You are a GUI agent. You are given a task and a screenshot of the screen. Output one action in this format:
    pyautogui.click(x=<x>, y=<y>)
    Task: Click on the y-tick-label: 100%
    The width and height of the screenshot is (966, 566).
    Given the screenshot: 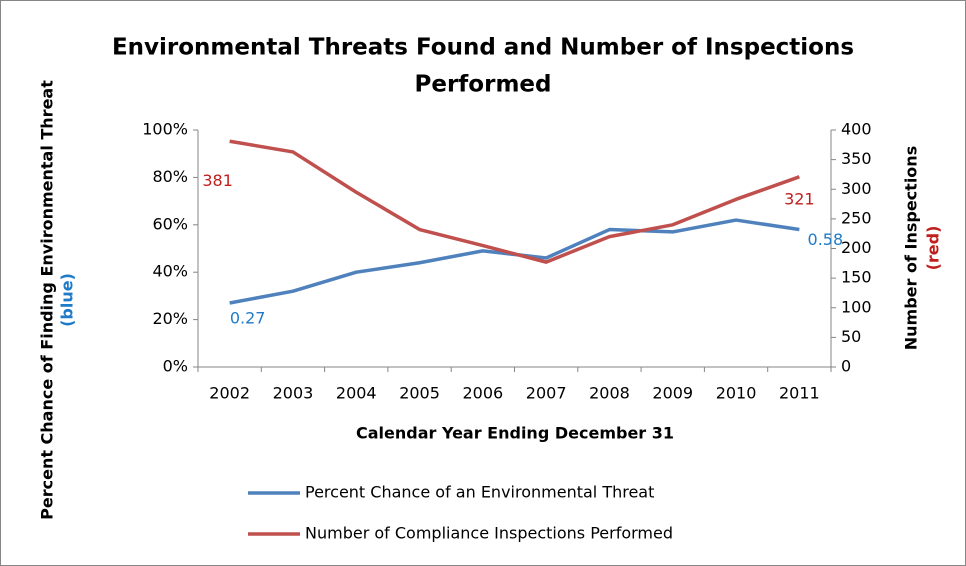 What is the action you would take?
    pyautogui.click(x=165, y=129)
    